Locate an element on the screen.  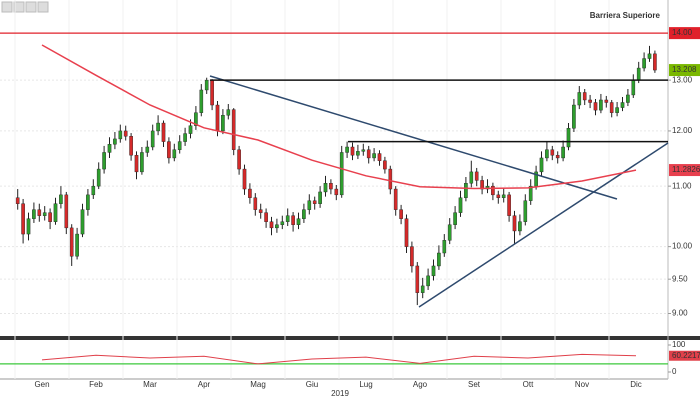
panel-separator is located at coordinates (350, 338).